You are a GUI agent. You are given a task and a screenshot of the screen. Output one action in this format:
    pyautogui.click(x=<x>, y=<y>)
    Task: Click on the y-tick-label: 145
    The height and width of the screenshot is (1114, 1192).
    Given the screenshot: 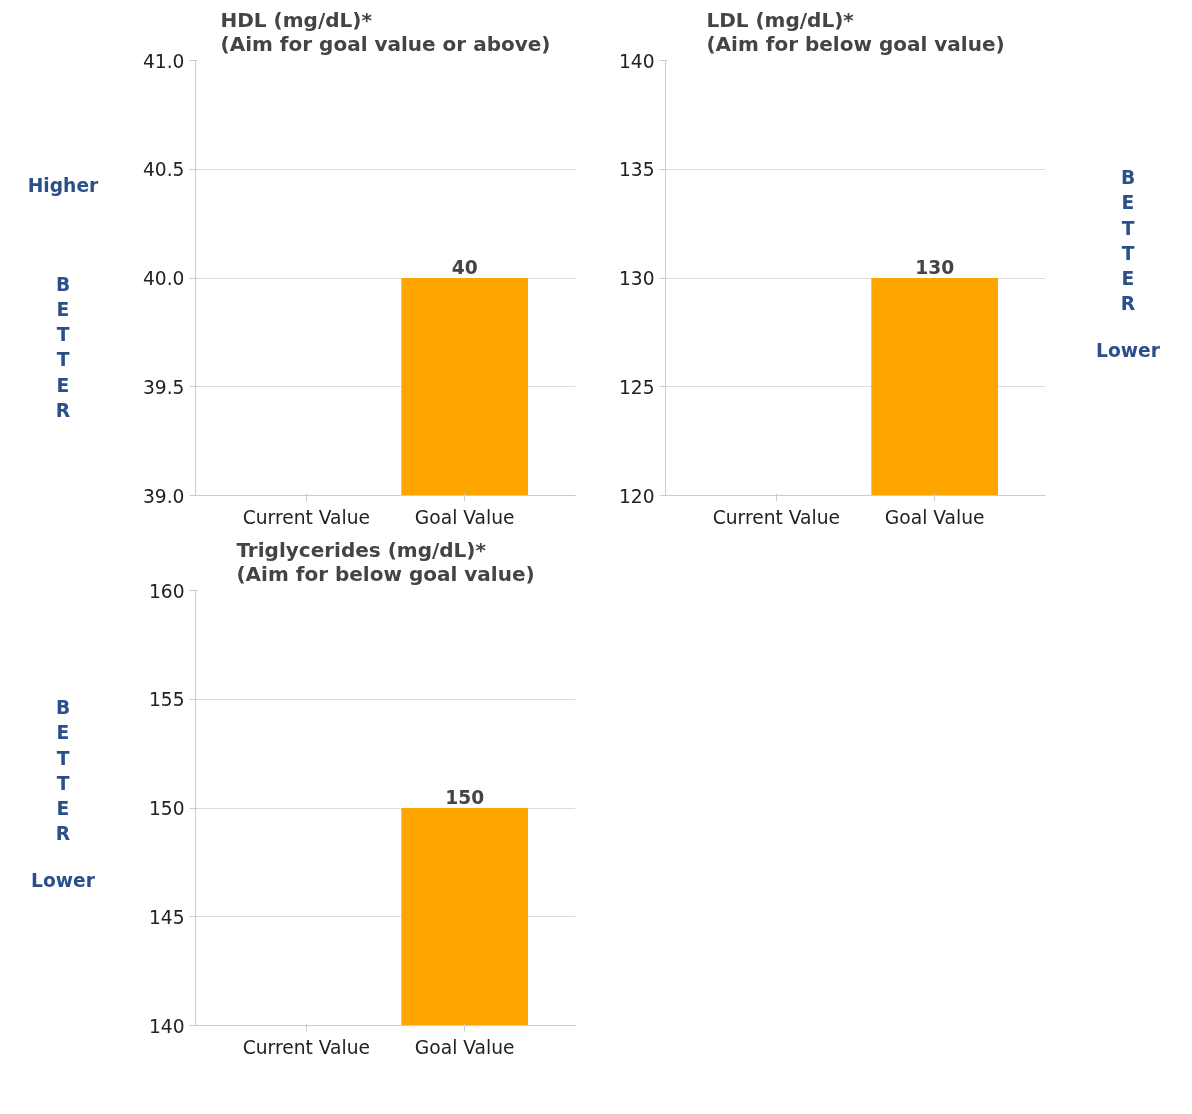 What is the action you would take?
    pyautogui.click(x=166, y=917)
    